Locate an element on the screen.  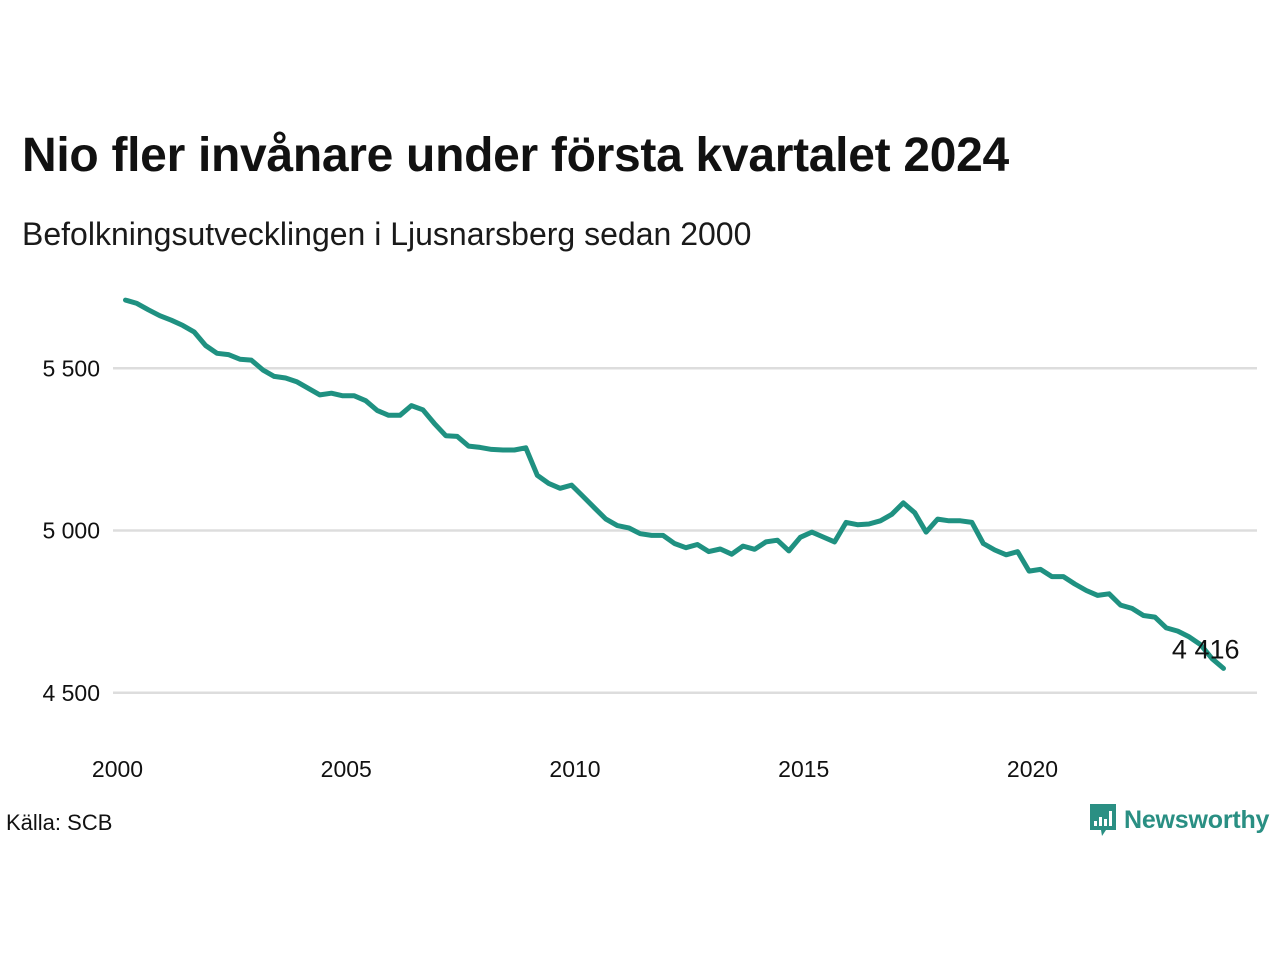
x-tick-label: 2020 is located at coordinates (1032, 769).